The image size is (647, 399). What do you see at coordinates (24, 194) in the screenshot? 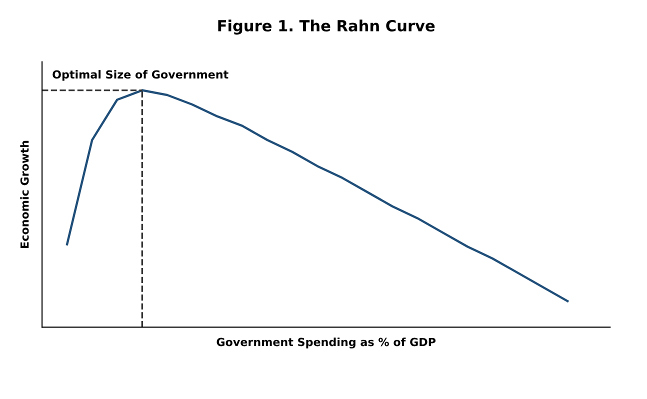
I see `y-axis-title: Economic Growth` at bounding box center [24, 194].